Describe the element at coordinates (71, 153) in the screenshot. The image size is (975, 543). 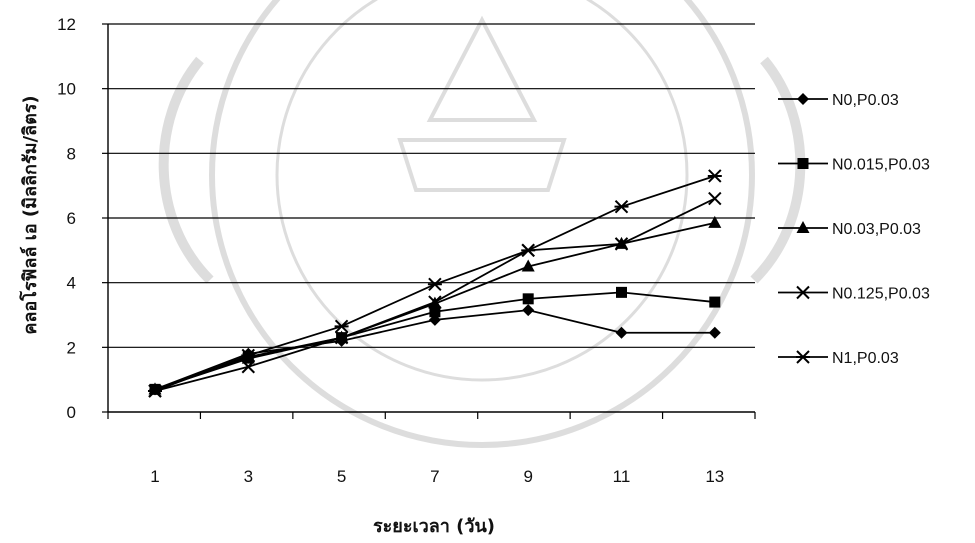
I see `y-tick-label: 8` at that location.